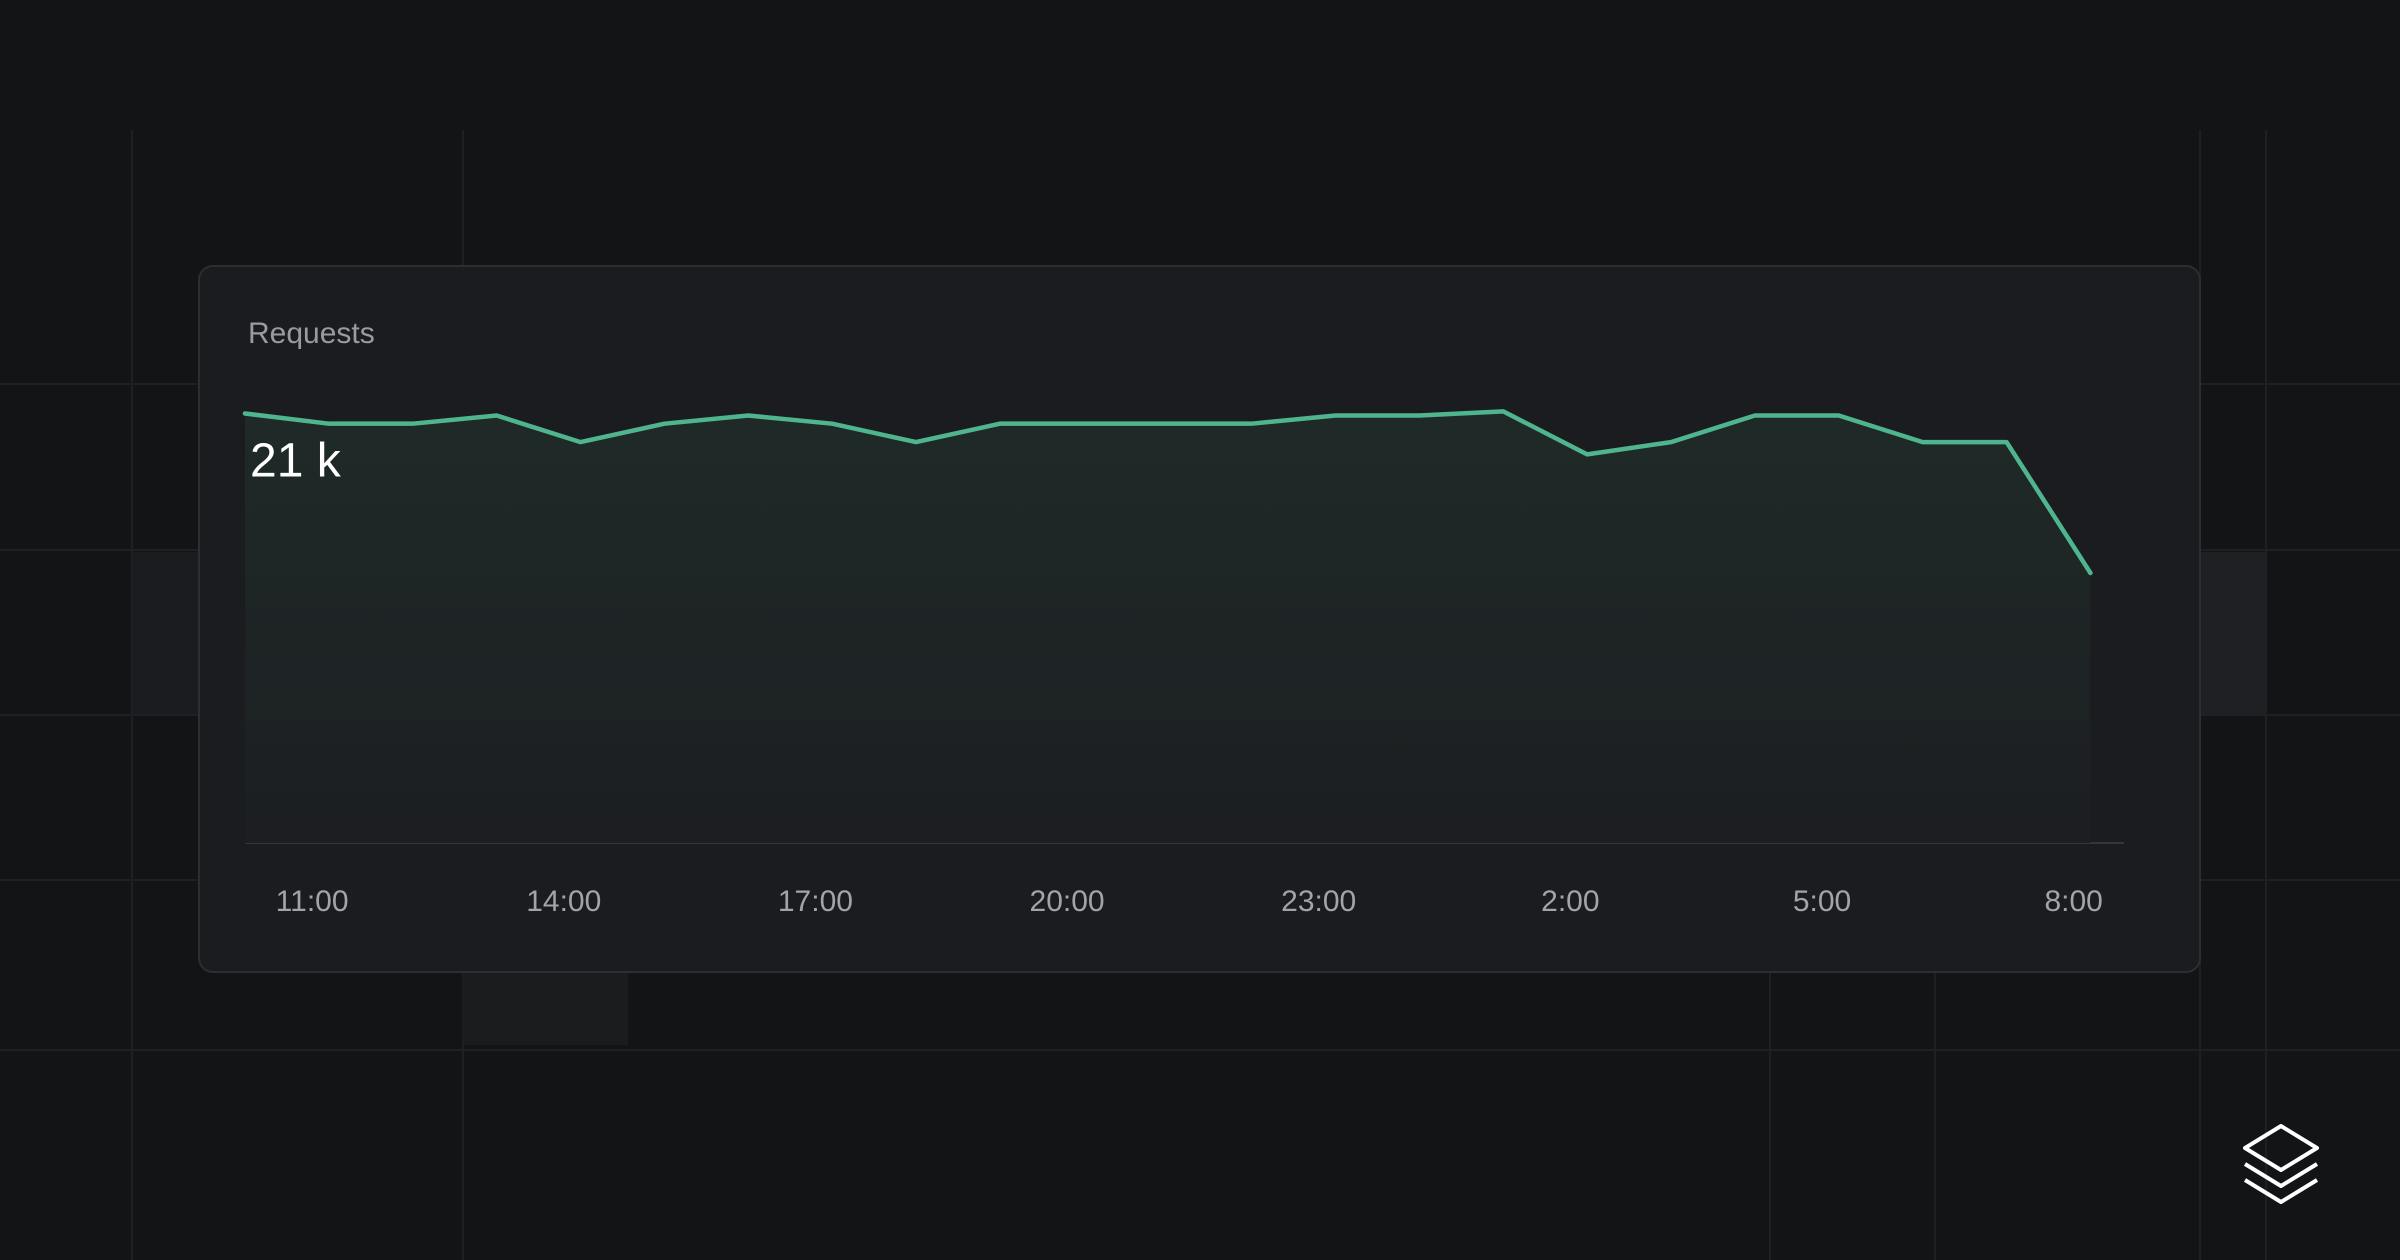  Describe the element at coordinates (815, 901) in the screenshot. I see `x-tick-label: 17:00` at that location.